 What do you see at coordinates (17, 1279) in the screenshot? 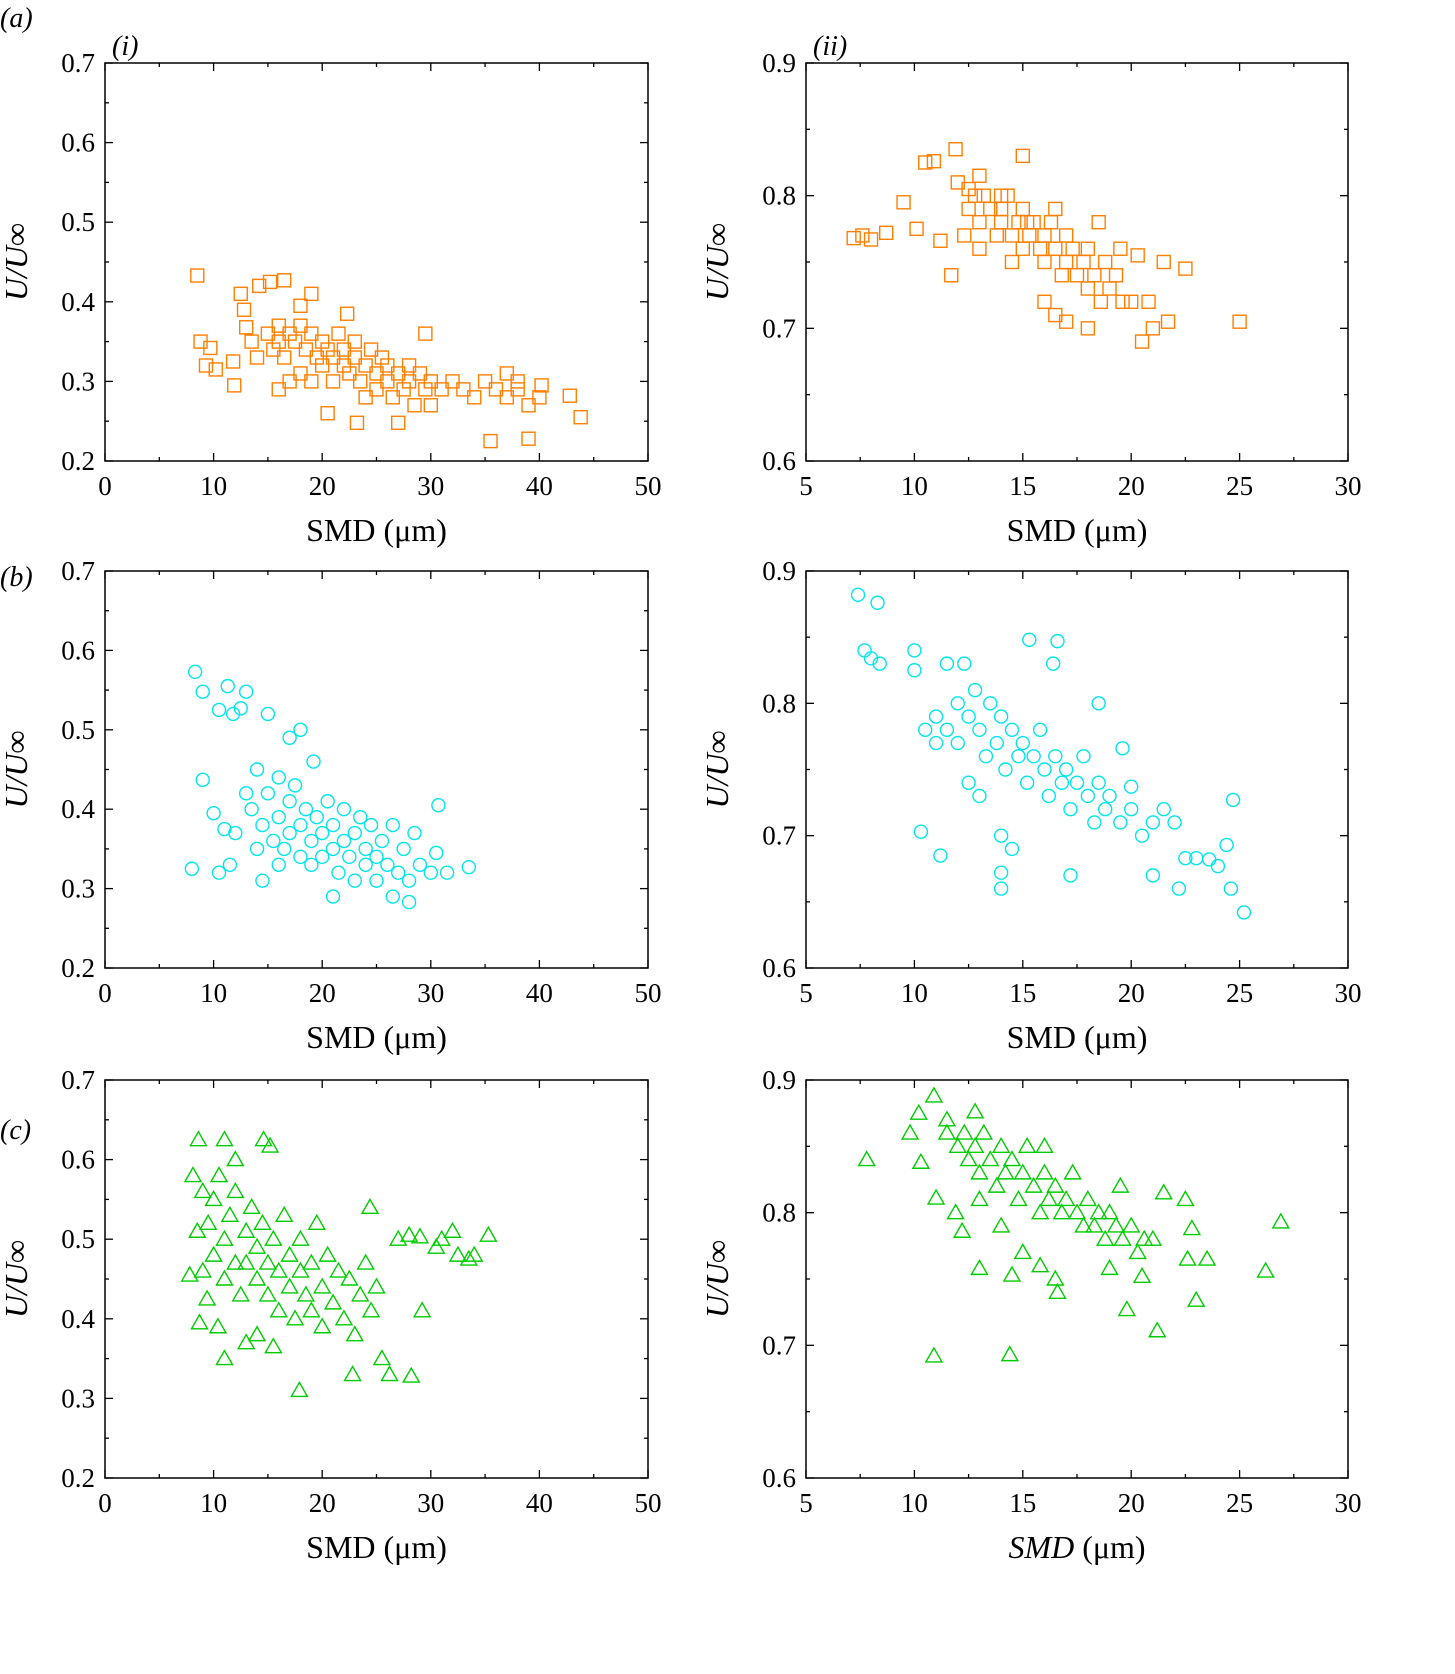
I see `y-axis-label: U/U∞` at bounding box center [17, 1279].